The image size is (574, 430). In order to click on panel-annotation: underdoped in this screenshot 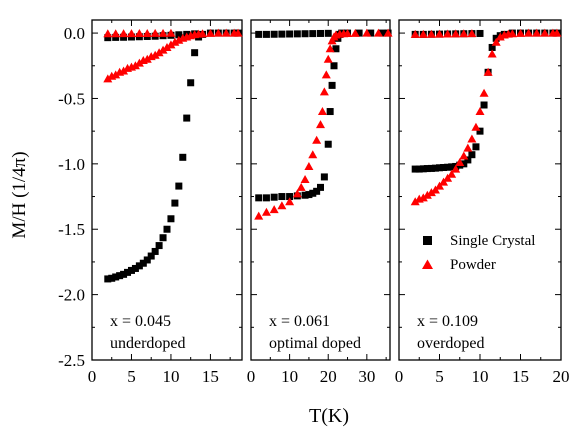, I will do `click(148, 343)`.